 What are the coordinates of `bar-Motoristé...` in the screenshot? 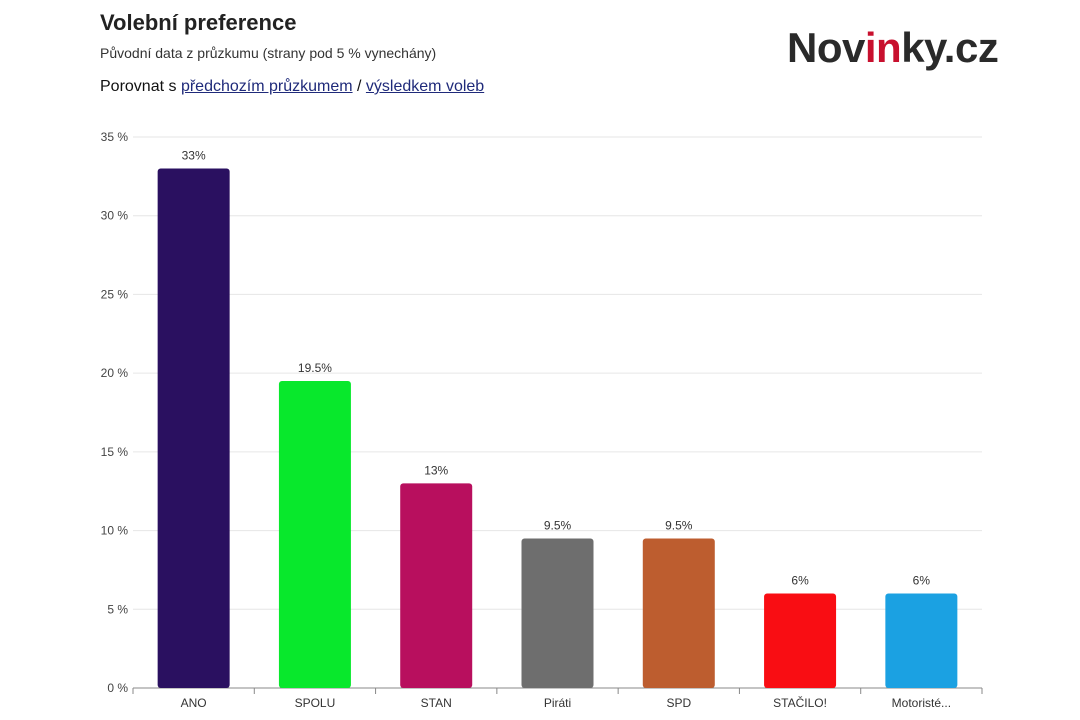 It's located at (921, 640).